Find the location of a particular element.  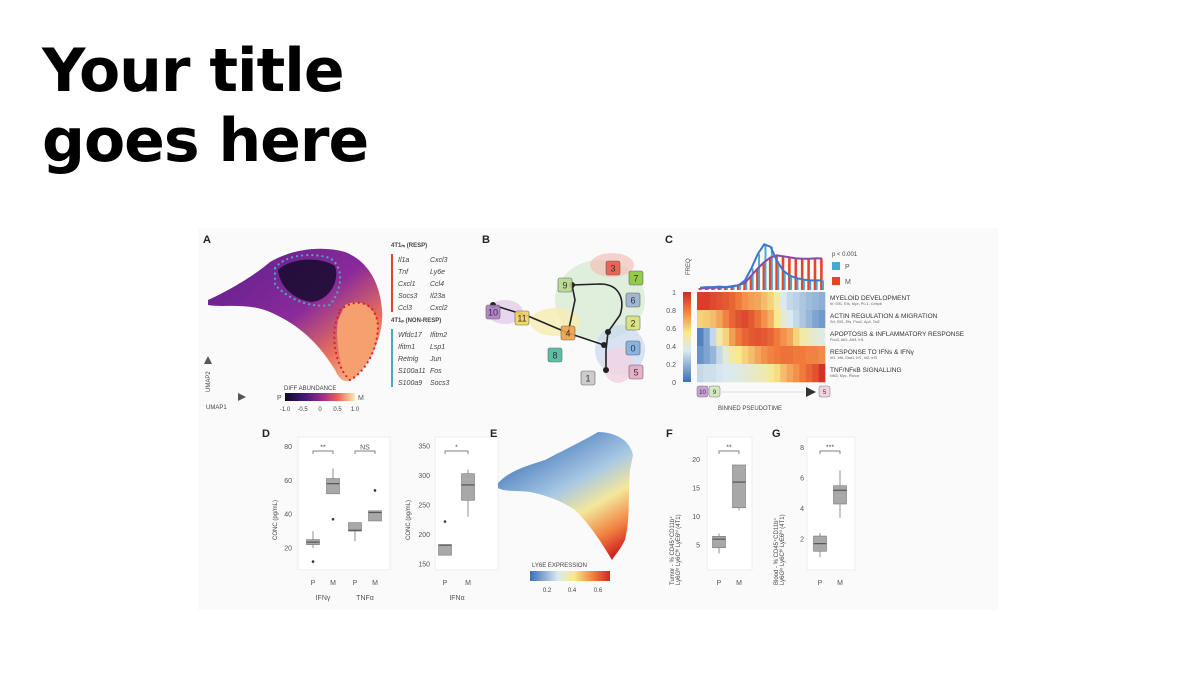

panel-label-a: A is located at coordinates (207, 240).